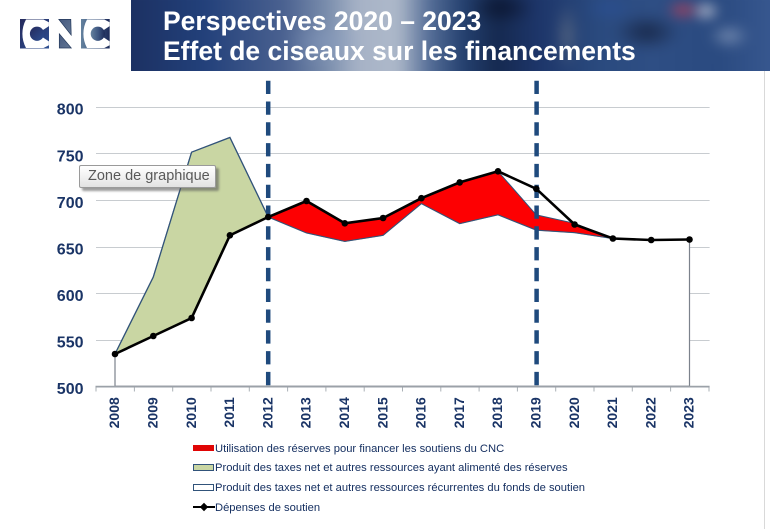 This screenshot has height=529, width=770. Describe the element at coordinates (612, 412) in the screenshot. I see `svg-text: 2021` at that location.